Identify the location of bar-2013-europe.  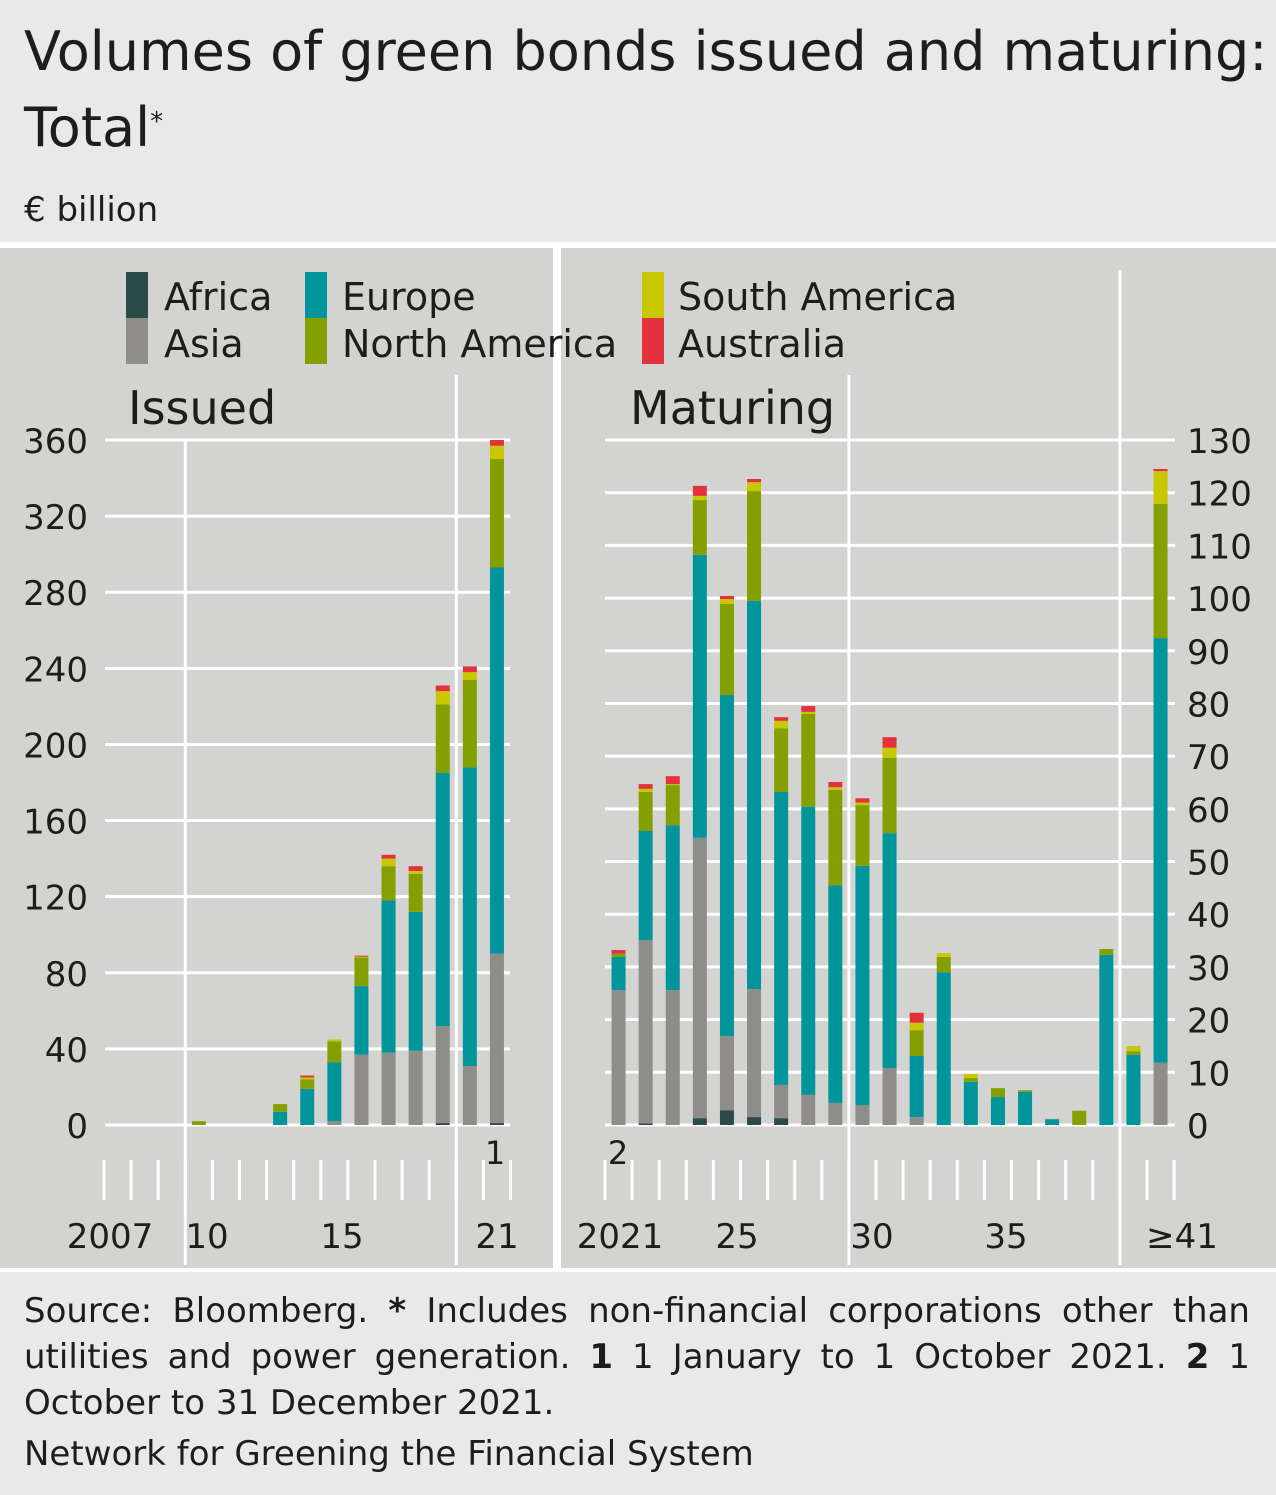
(280, 1118).